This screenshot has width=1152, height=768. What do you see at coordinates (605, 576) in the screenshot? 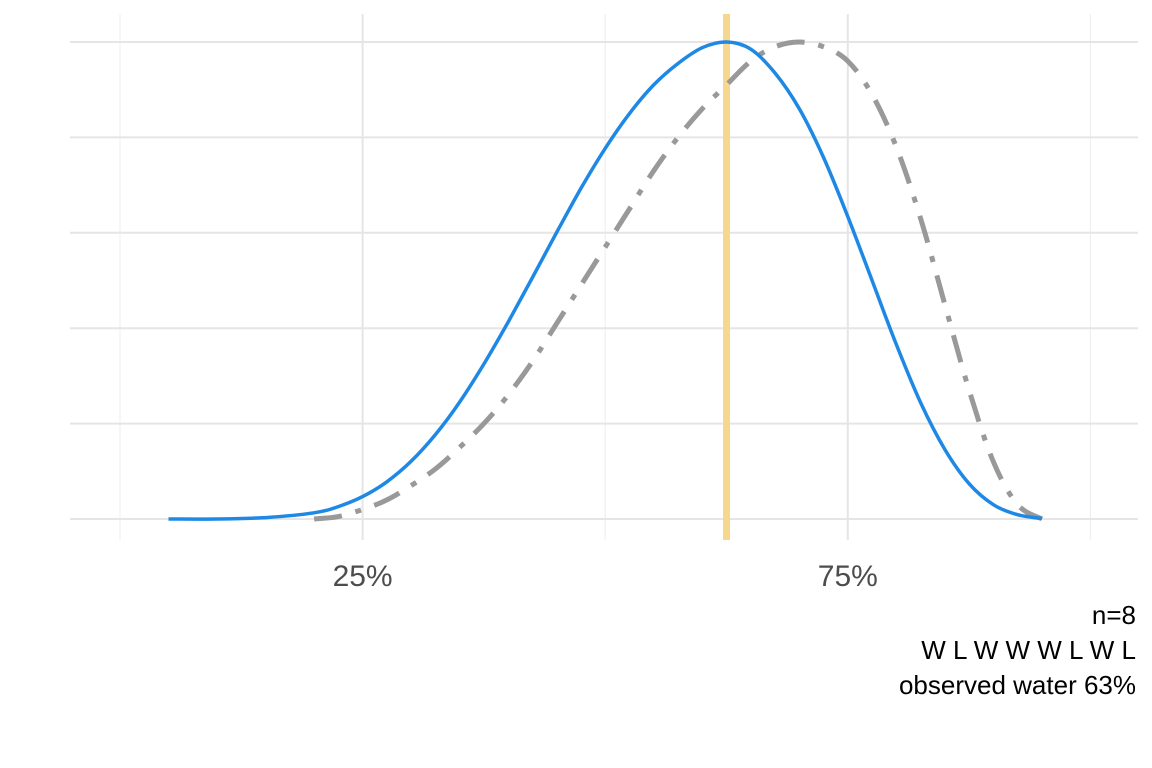
I see `x-tick-labels: 25% 75%` at bounding box center [605, 576].